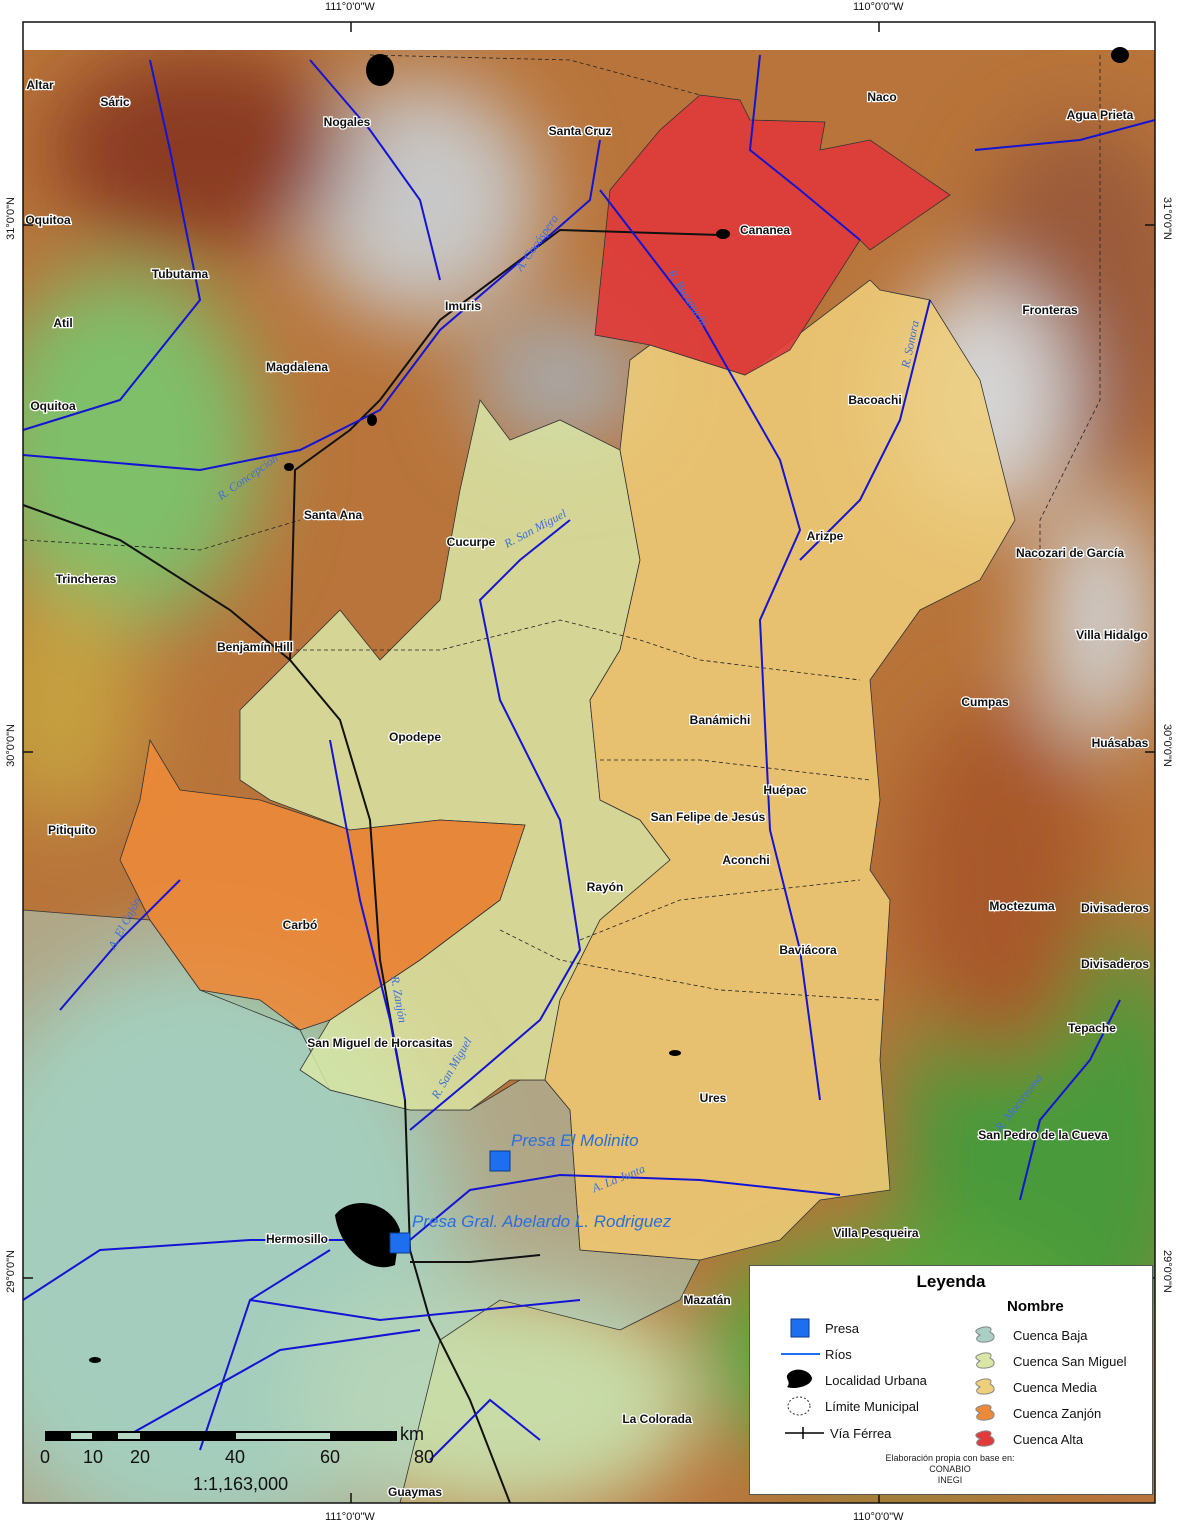  I want to click on legend-basin-alta: Cuenca Alta, so click(1048, 1439).